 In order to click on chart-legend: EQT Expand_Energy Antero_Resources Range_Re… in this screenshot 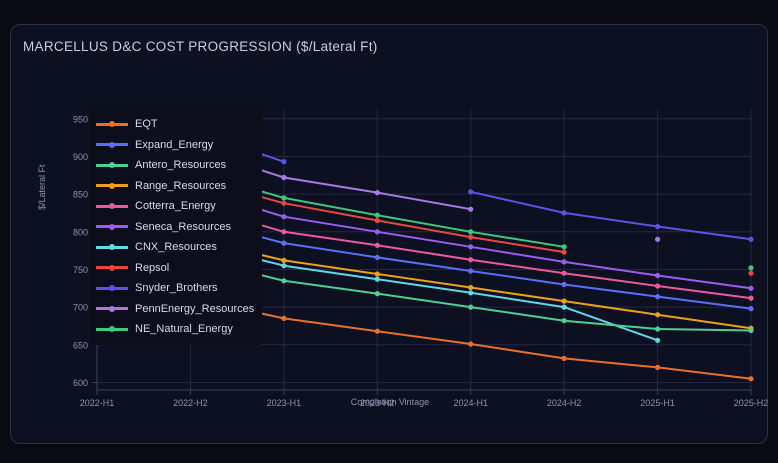, I will do `click(177, 227)`.